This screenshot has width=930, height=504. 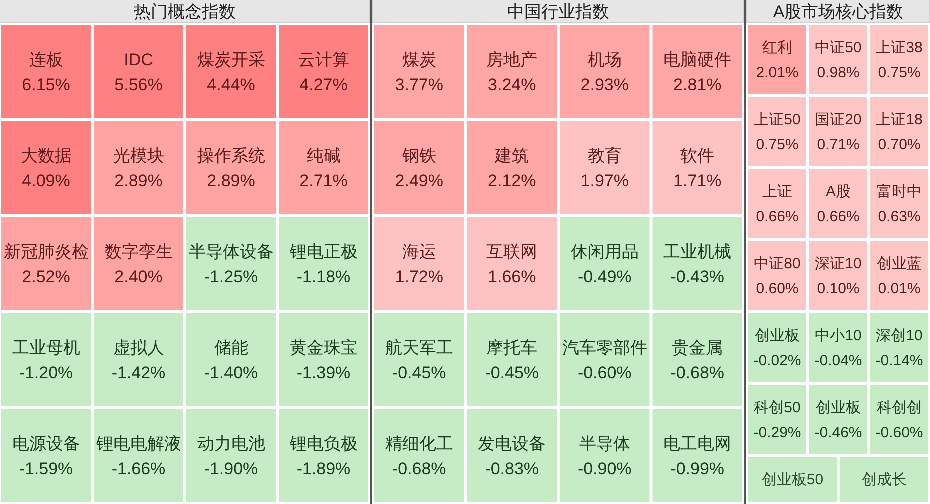 What do you see at coordinates (139, 373) in the screenshot?
I see `data-label: -1.42%` at bounding box center [139, 373].